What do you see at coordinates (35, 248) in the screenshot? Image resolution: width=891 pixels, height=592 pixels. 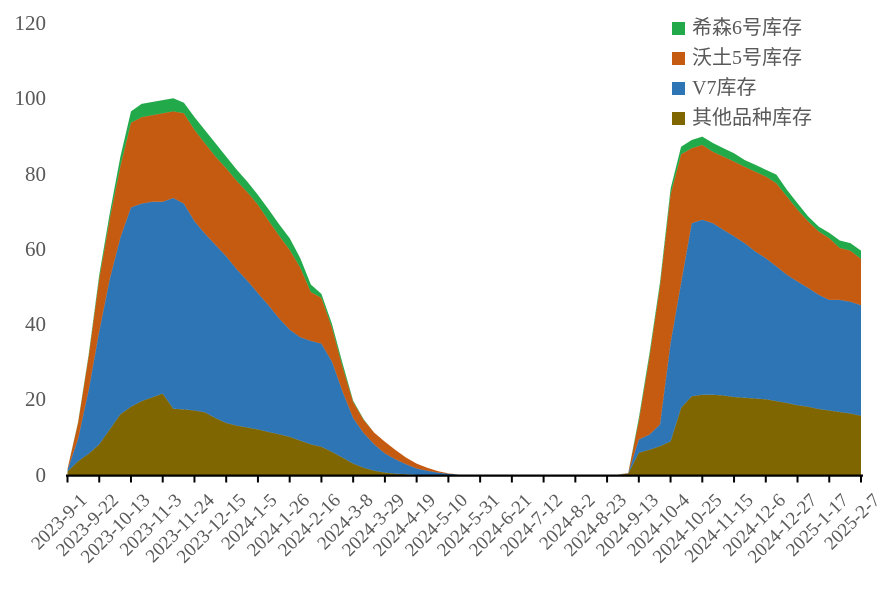 I see `y-axis-tick-label: 60` at bounding box center [35, 248].